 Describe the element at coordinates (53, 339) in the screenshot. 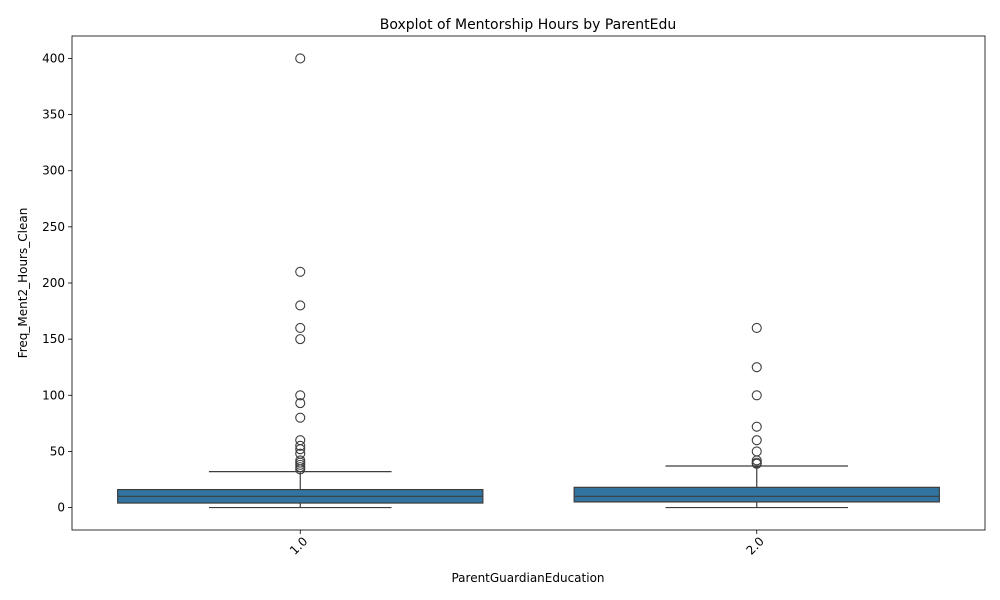

I see `y-tick-label: 150` at that location.